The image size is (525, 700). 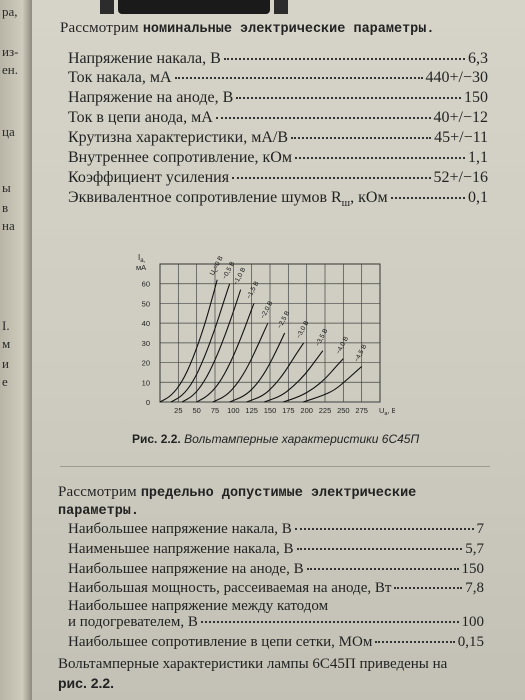 I want to click on x-tick-label: 250, so click(x=343, y=410).